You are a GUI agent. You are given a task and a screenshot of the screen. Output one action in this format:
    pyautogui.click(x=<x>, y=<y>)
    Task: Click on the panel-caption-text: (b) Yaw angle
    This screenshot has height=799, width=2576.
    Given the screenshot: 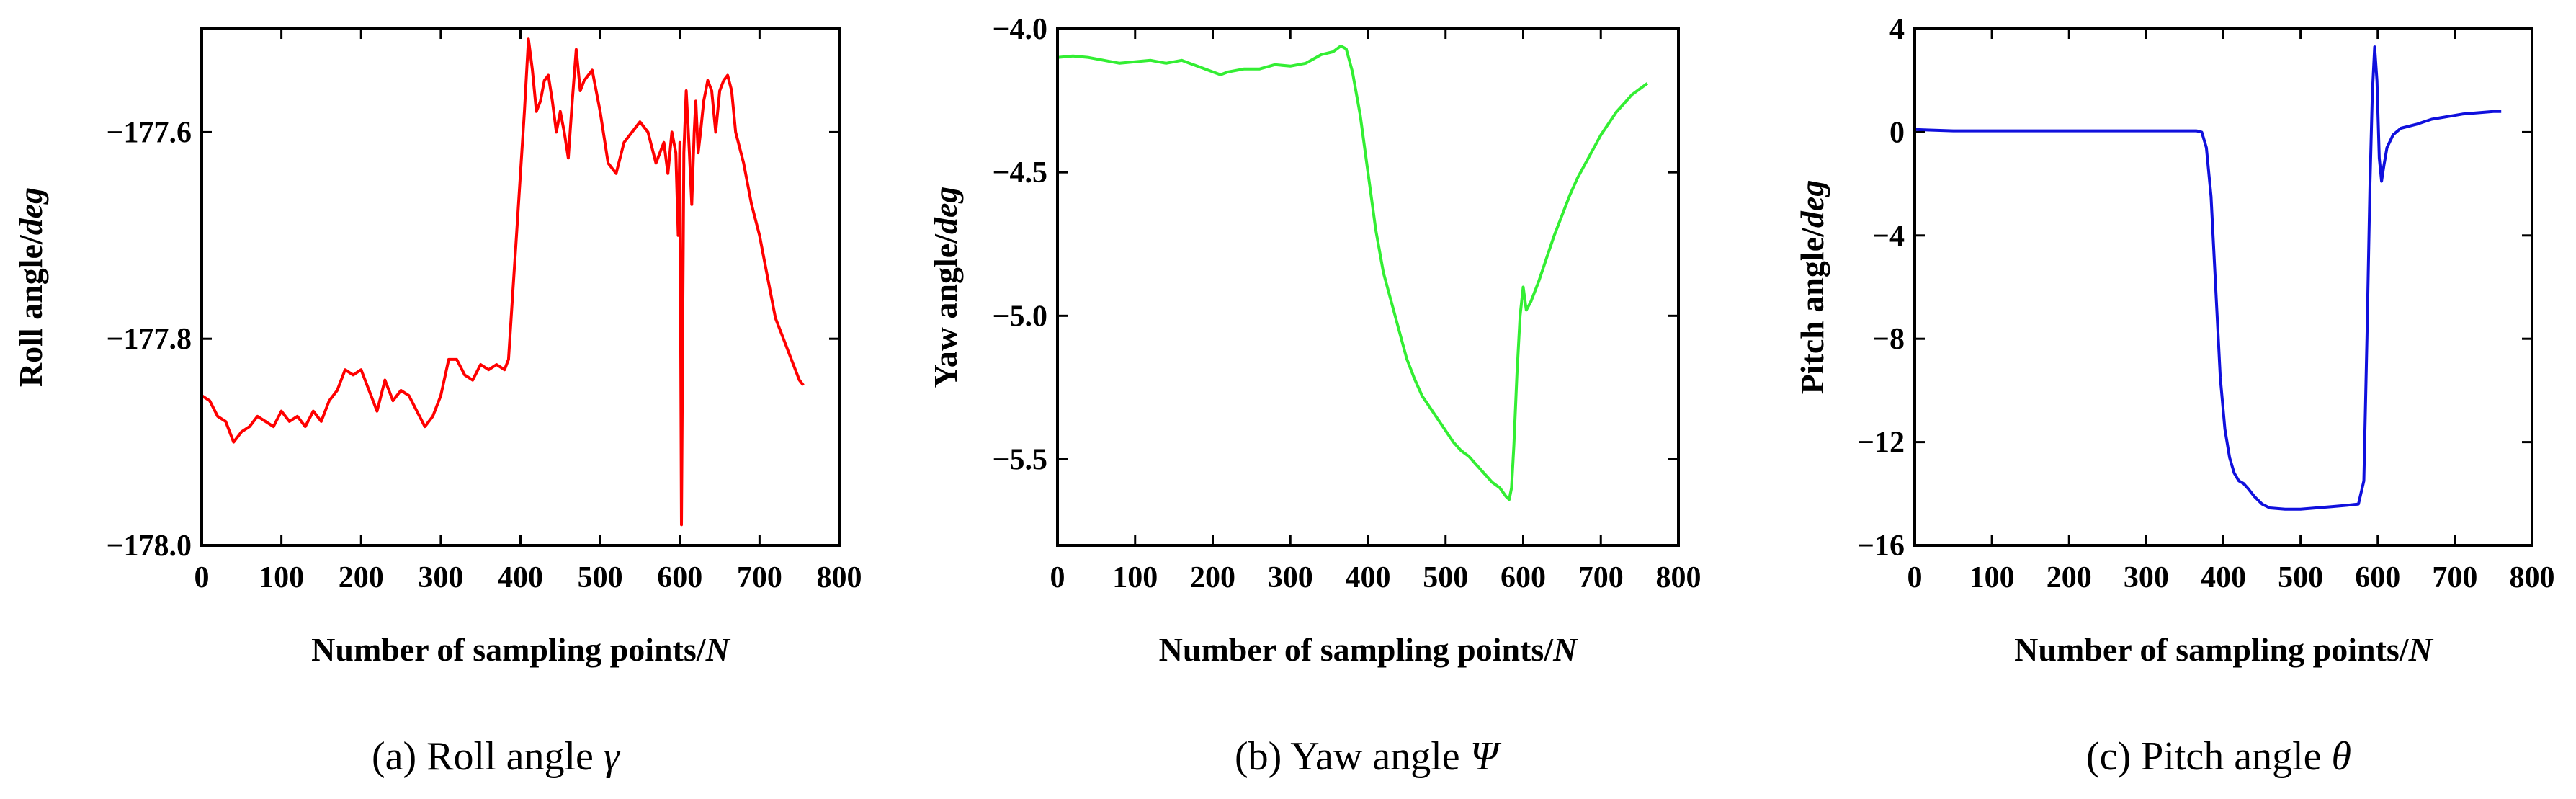 What is the action you would take?
    pyautogui.click(x=1352, y=757)
    